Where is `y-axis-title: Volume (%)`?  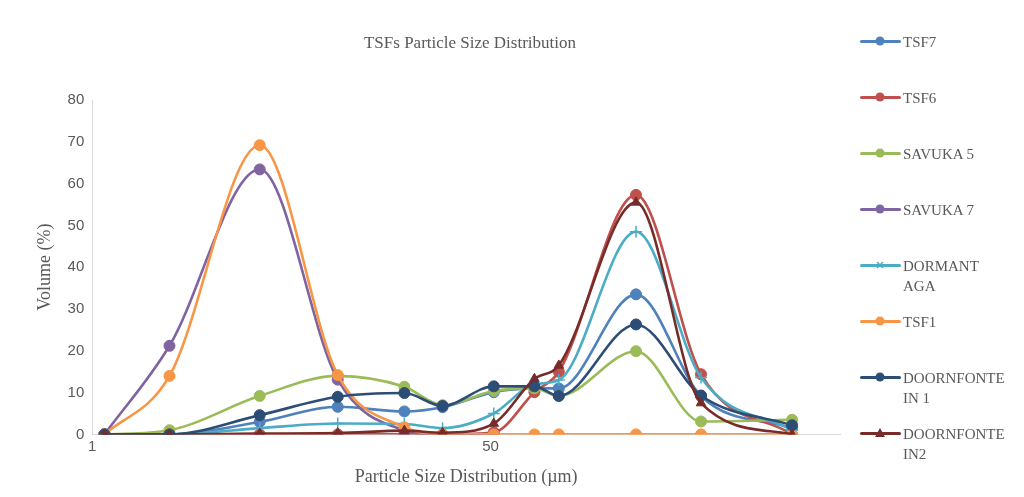 y-axis-title: Volume (%) is located at coordinates (44, 267).